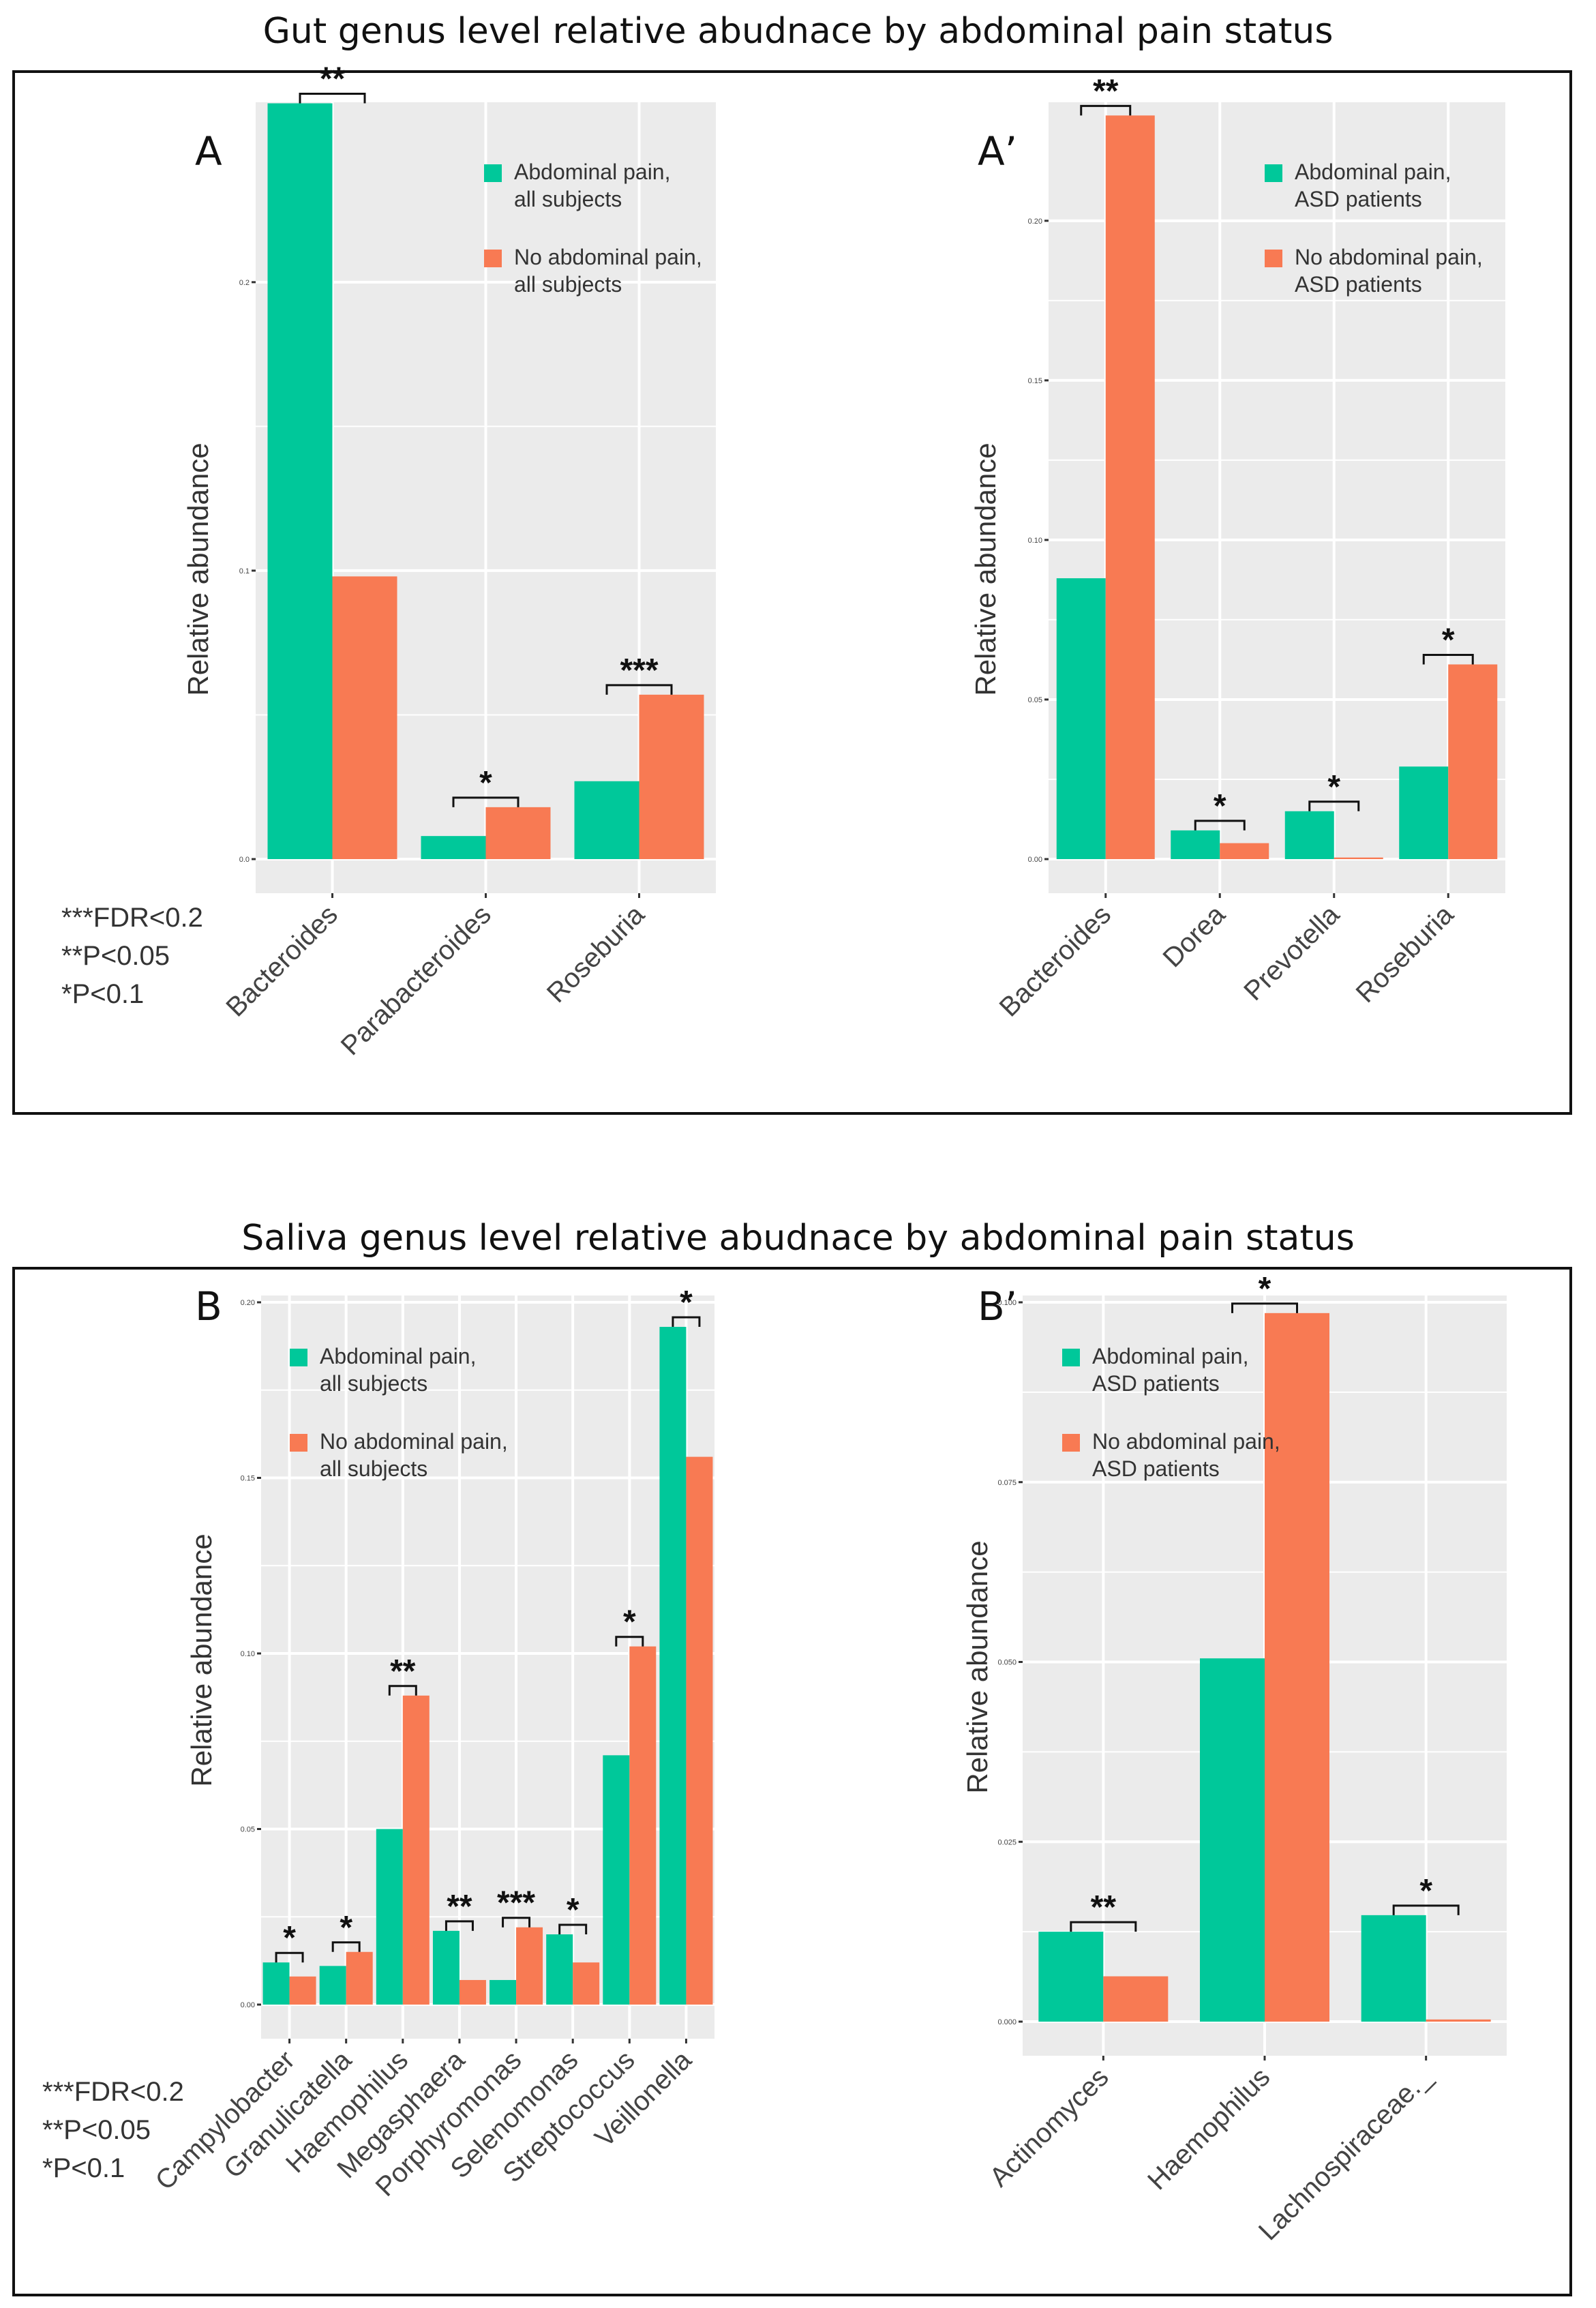 This screenshot has height=2308, width=1596. Describe the element at coordinates (1035, 700) in the screenshot. I see `y-tick-label: 0.05` at that location.